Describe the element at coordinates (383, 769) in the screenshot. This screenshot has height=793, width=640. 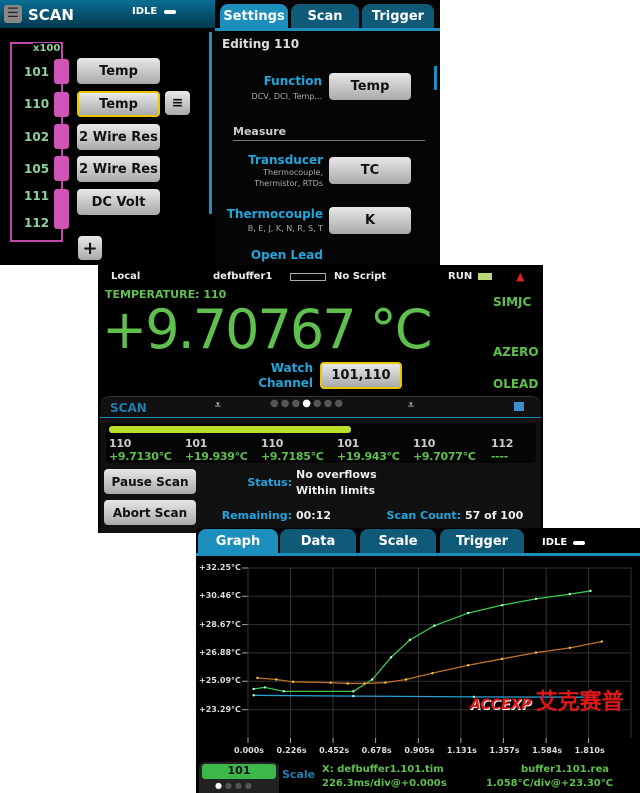
I see `x-axis-info: X: defbuffer1.101.tim` at that location.